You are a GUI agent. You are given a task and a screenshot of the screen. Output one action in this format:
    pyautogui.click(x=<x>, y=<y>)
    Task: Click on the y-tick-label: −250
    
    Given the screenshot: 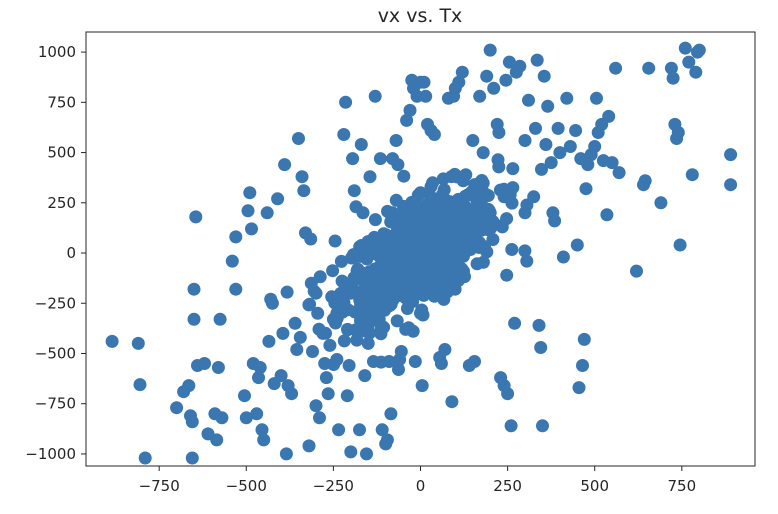 What is the action you would take?
    pyautogui.click(x=55, y=303)
    